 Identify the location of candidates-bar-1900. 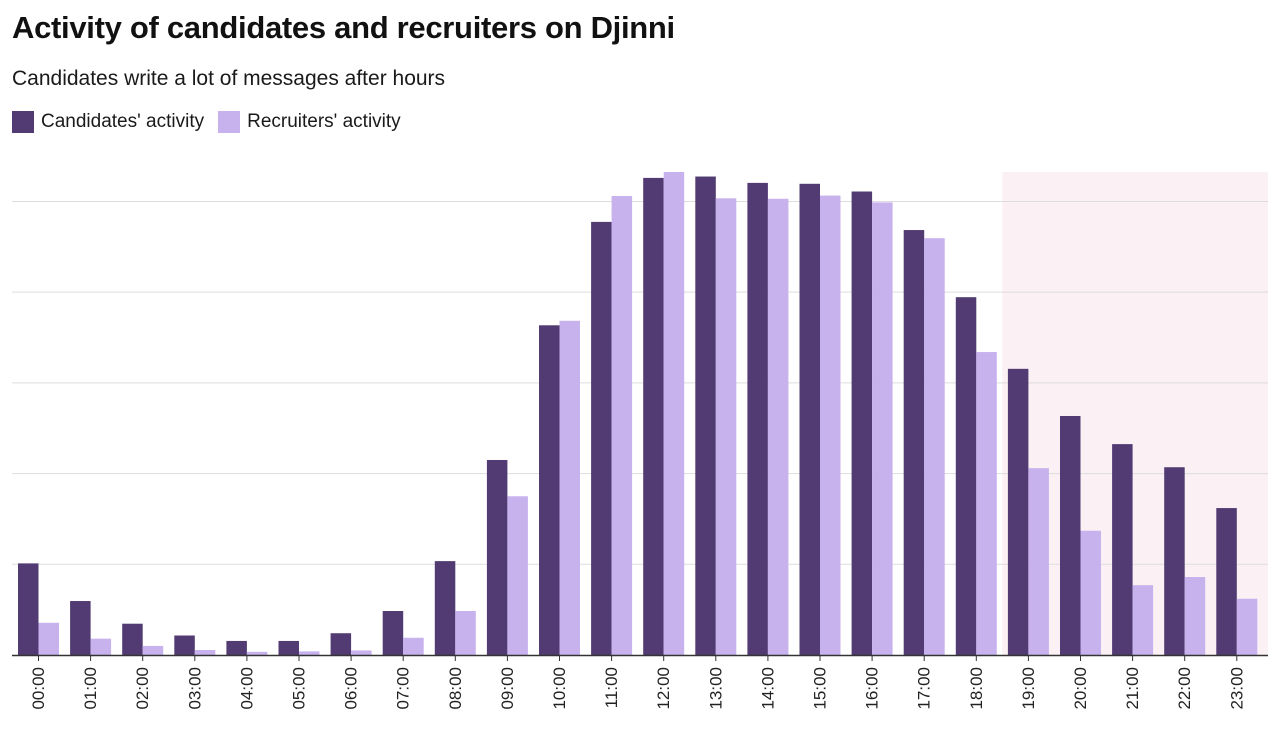
(1018, 511).